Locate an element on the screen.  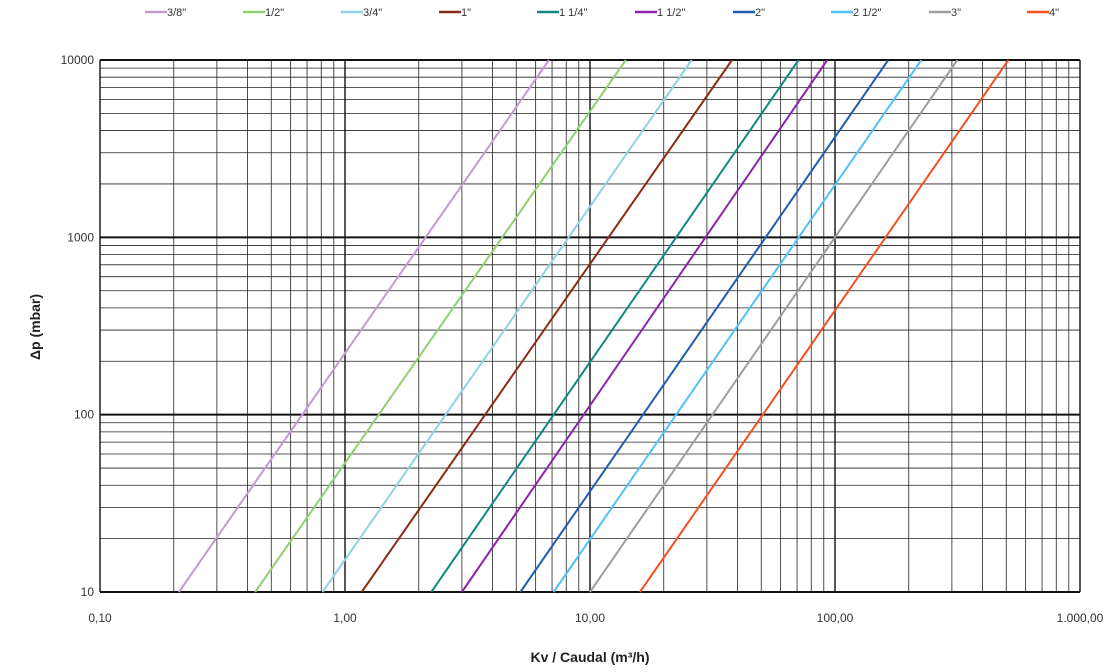
x-tick-label: 1,00 is located at coordinates (345, 618).